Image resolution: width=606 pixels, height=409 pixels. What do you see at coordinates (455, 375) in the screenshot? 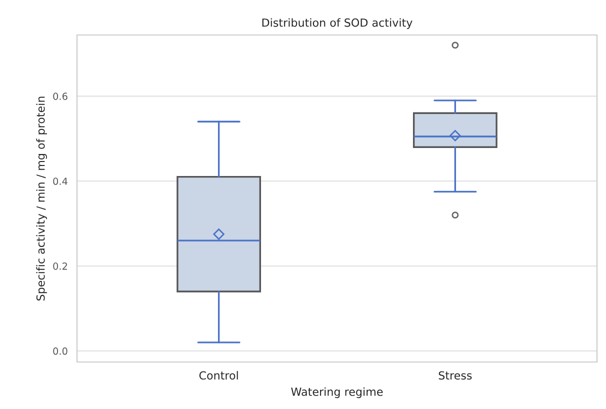
I see `x-tick-label: Stress` at bounding box center [455, 375].